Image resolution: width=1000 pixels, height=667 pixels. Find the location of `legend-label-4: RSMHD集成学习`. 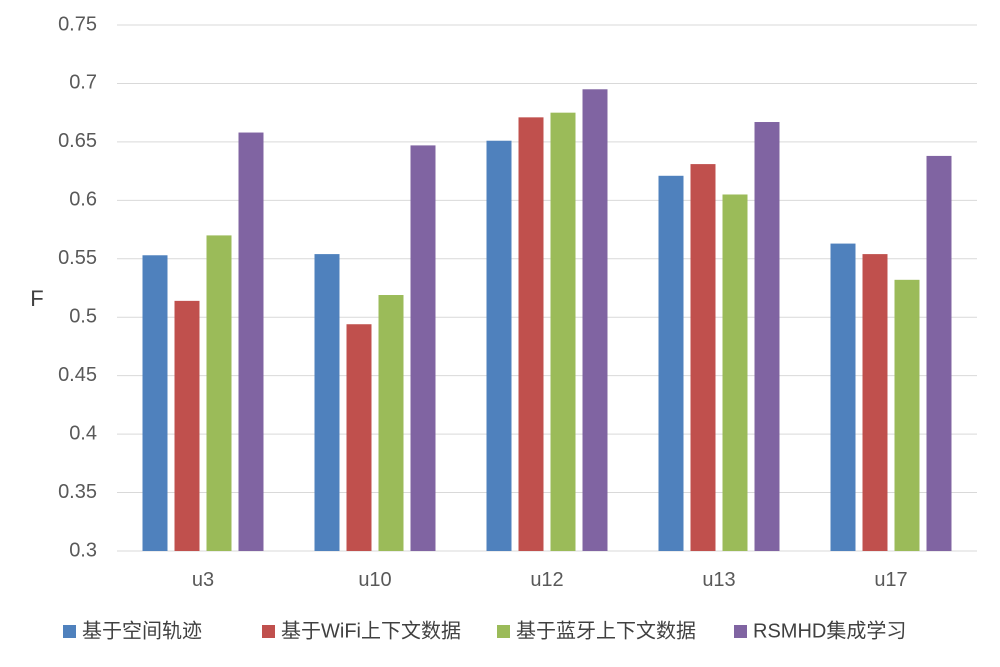

legend-label-4: RSMHD集成学习 is located at coordinates (829, 630).